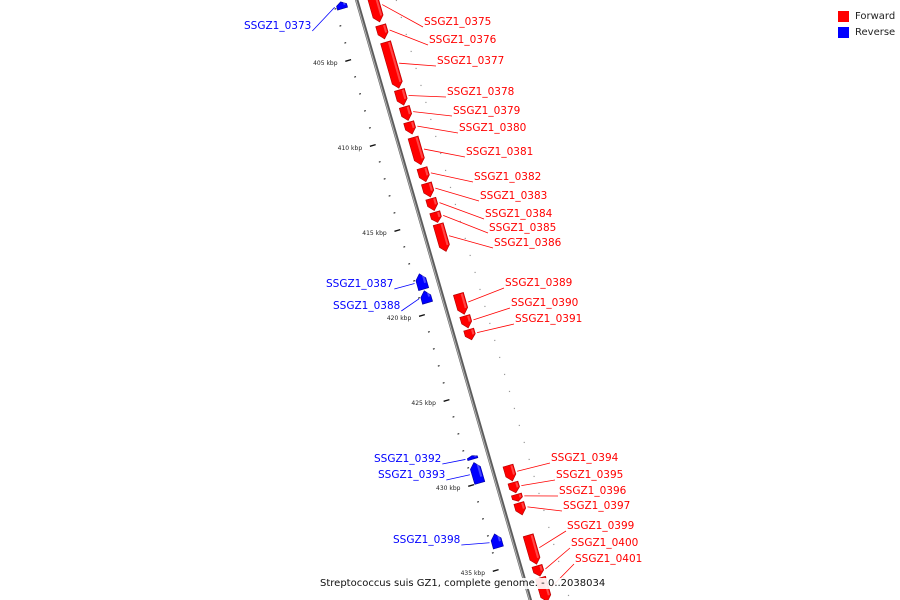  Describe the element at coordinates (513, 196) in the screenshot. I see `gene-label-SSGZ1_0383: SSGZ1_0383` at that location.